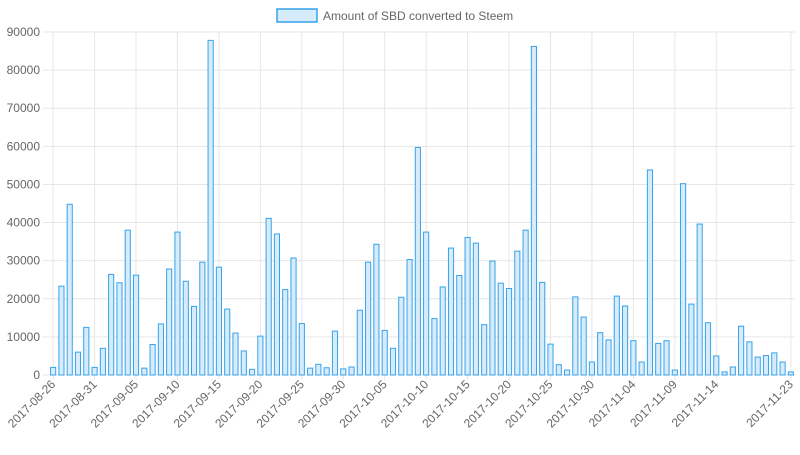 The width and height of the screenshot is (800, 455). I want to click on bar: 2017-09-17: 11000, so click(235, 354).